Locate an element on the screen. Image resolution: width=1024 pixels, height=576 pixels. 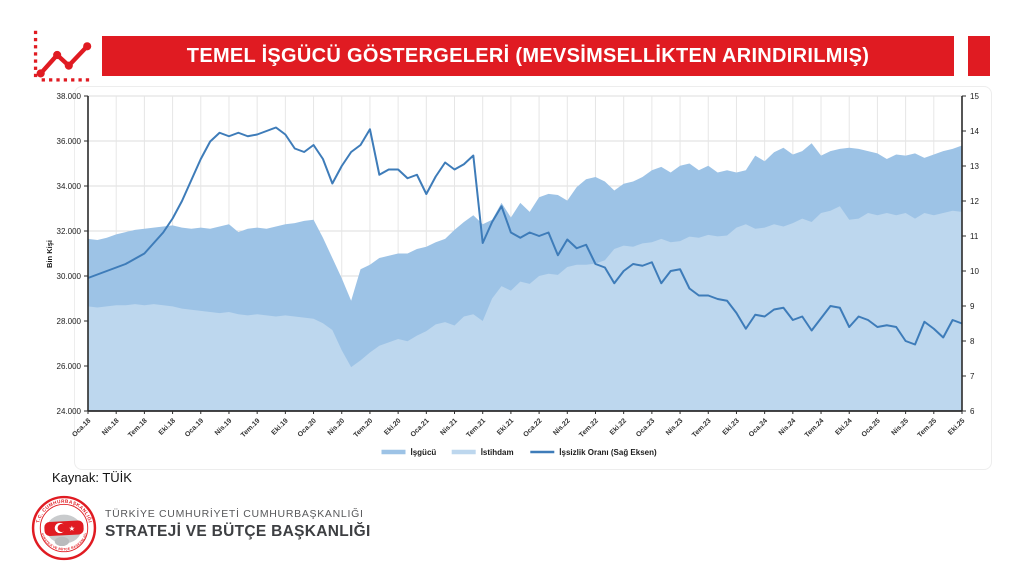
svg-text: İstihdam is located at coordinates (497, 452).